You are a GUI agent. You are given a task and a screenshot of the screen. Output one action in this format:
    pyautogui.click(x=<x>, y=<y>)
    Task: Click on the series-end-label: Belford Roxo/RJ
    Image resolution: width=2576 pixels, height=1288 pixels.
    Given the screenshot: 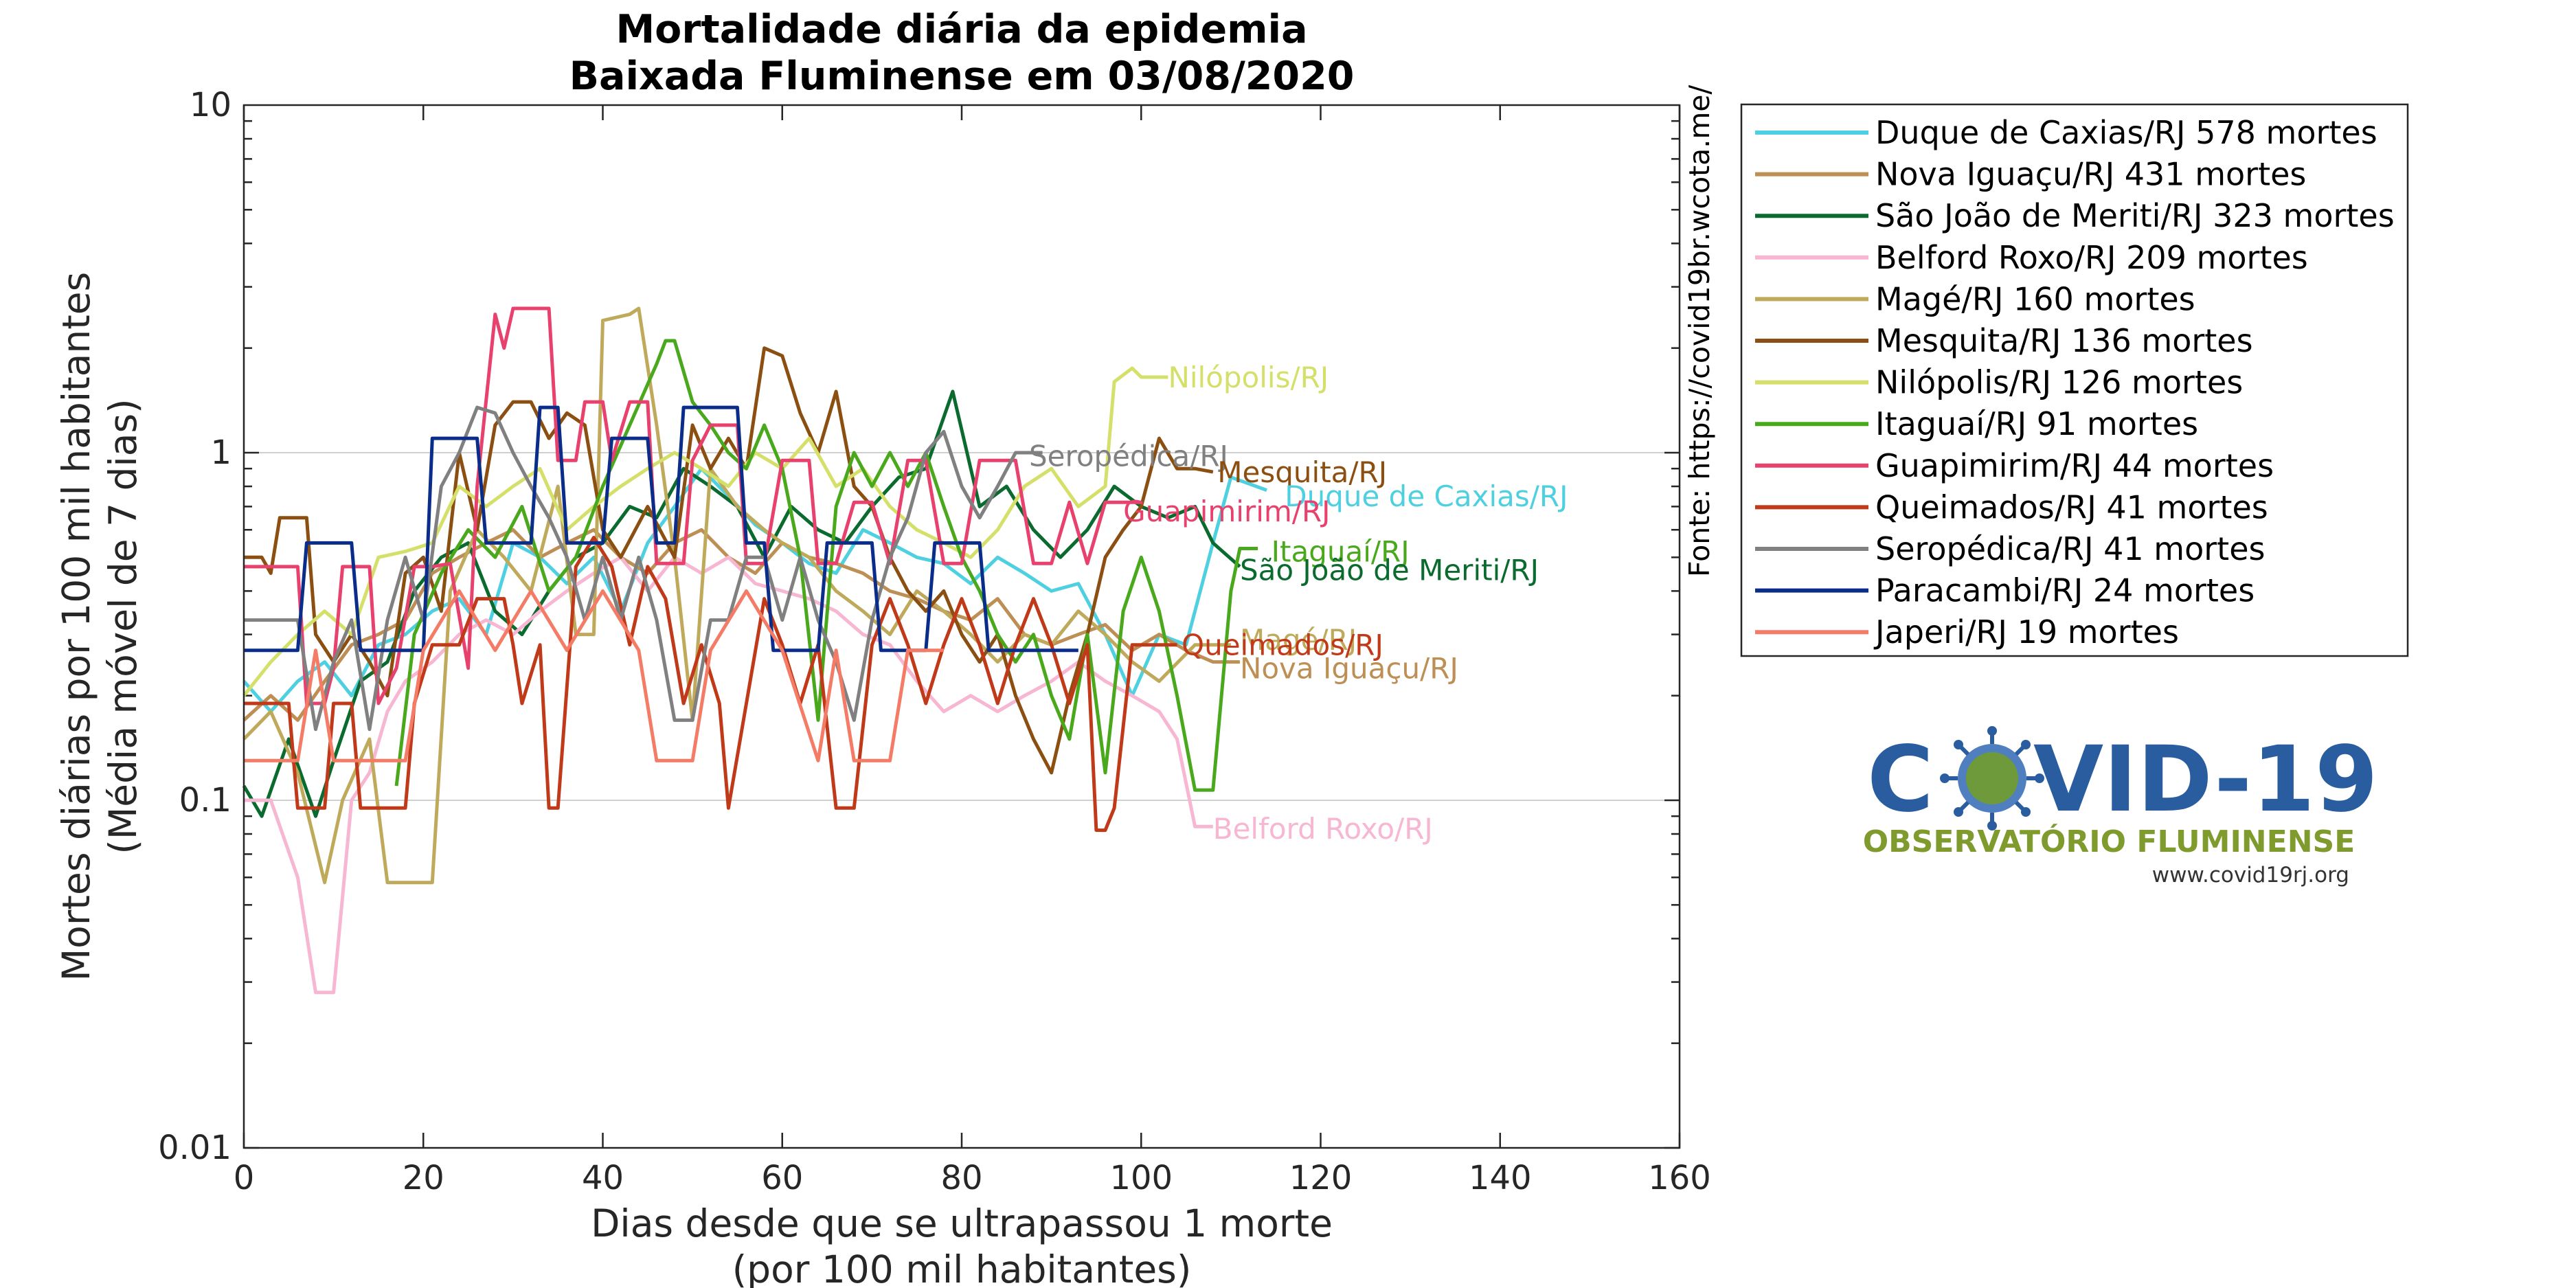 What is the action you would take?
    pyautogui.click(x=1323, y=829)
    